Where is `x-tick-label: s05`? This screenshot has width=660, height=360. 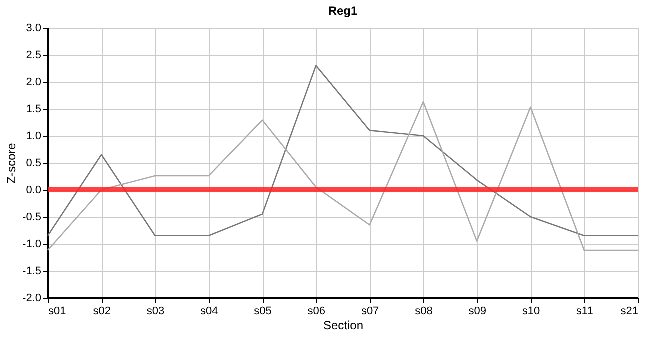 x-tick-label: s05 is located at coordinates (263, 312).